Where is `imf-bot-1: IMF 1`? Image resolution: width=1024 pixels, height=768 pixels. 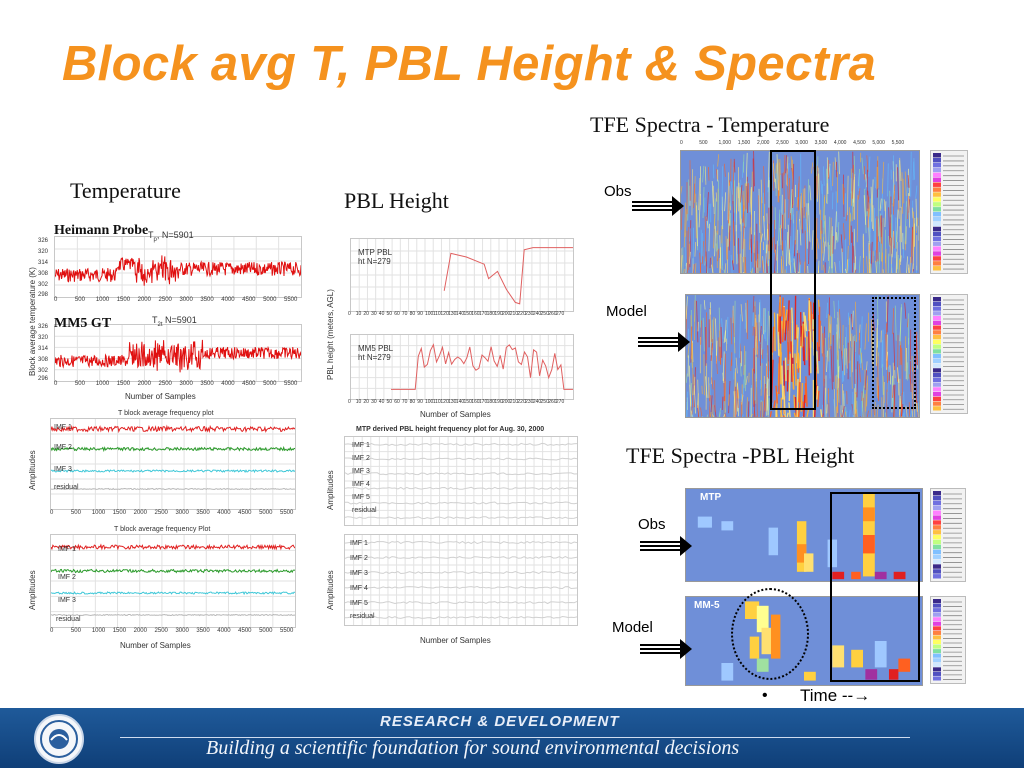 imf-bot-1: IMF 1 is located at coordinates (67, 549).